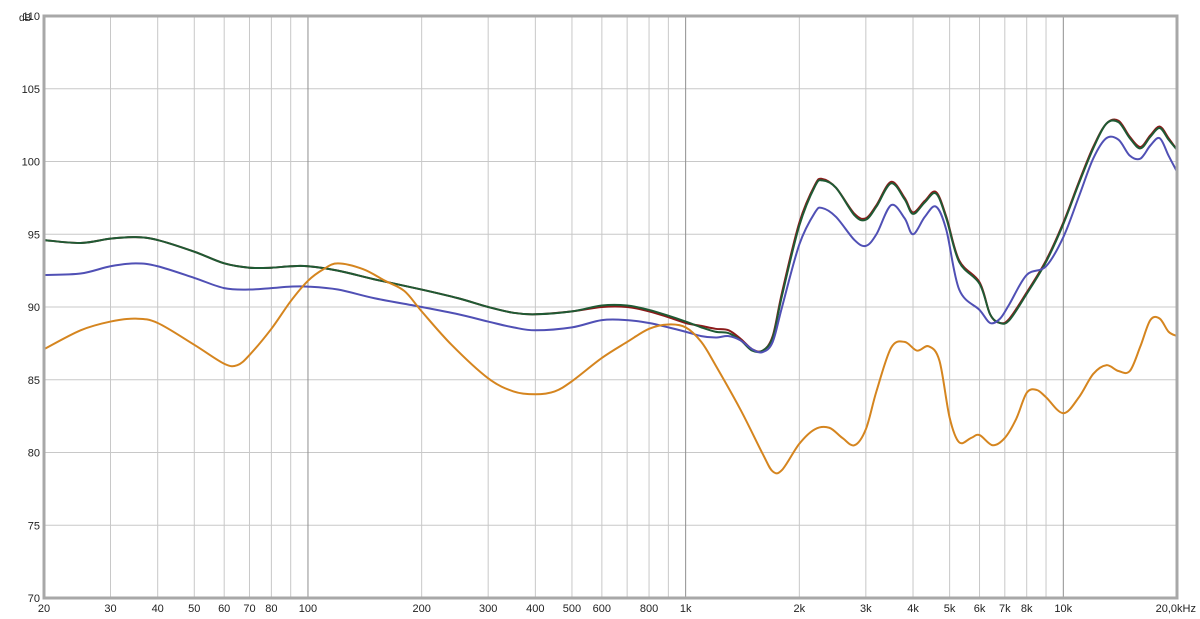 The width and height of the screenshot is (1200, 619). What do you see at coordinates (308, 609) in the screenshot?
I see `x-tick-label: 100` at bounding box center [308, 609].